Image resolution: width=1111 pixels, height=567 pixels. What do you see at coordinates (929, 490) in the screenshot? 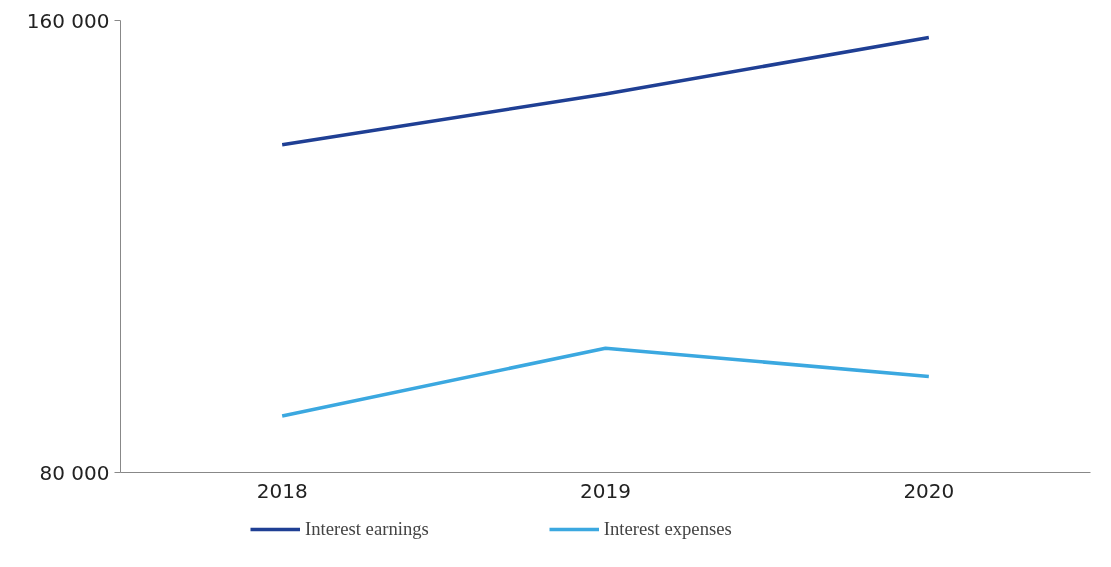
I see `x-tick-label: 2020` at bounding box center [929, 490].